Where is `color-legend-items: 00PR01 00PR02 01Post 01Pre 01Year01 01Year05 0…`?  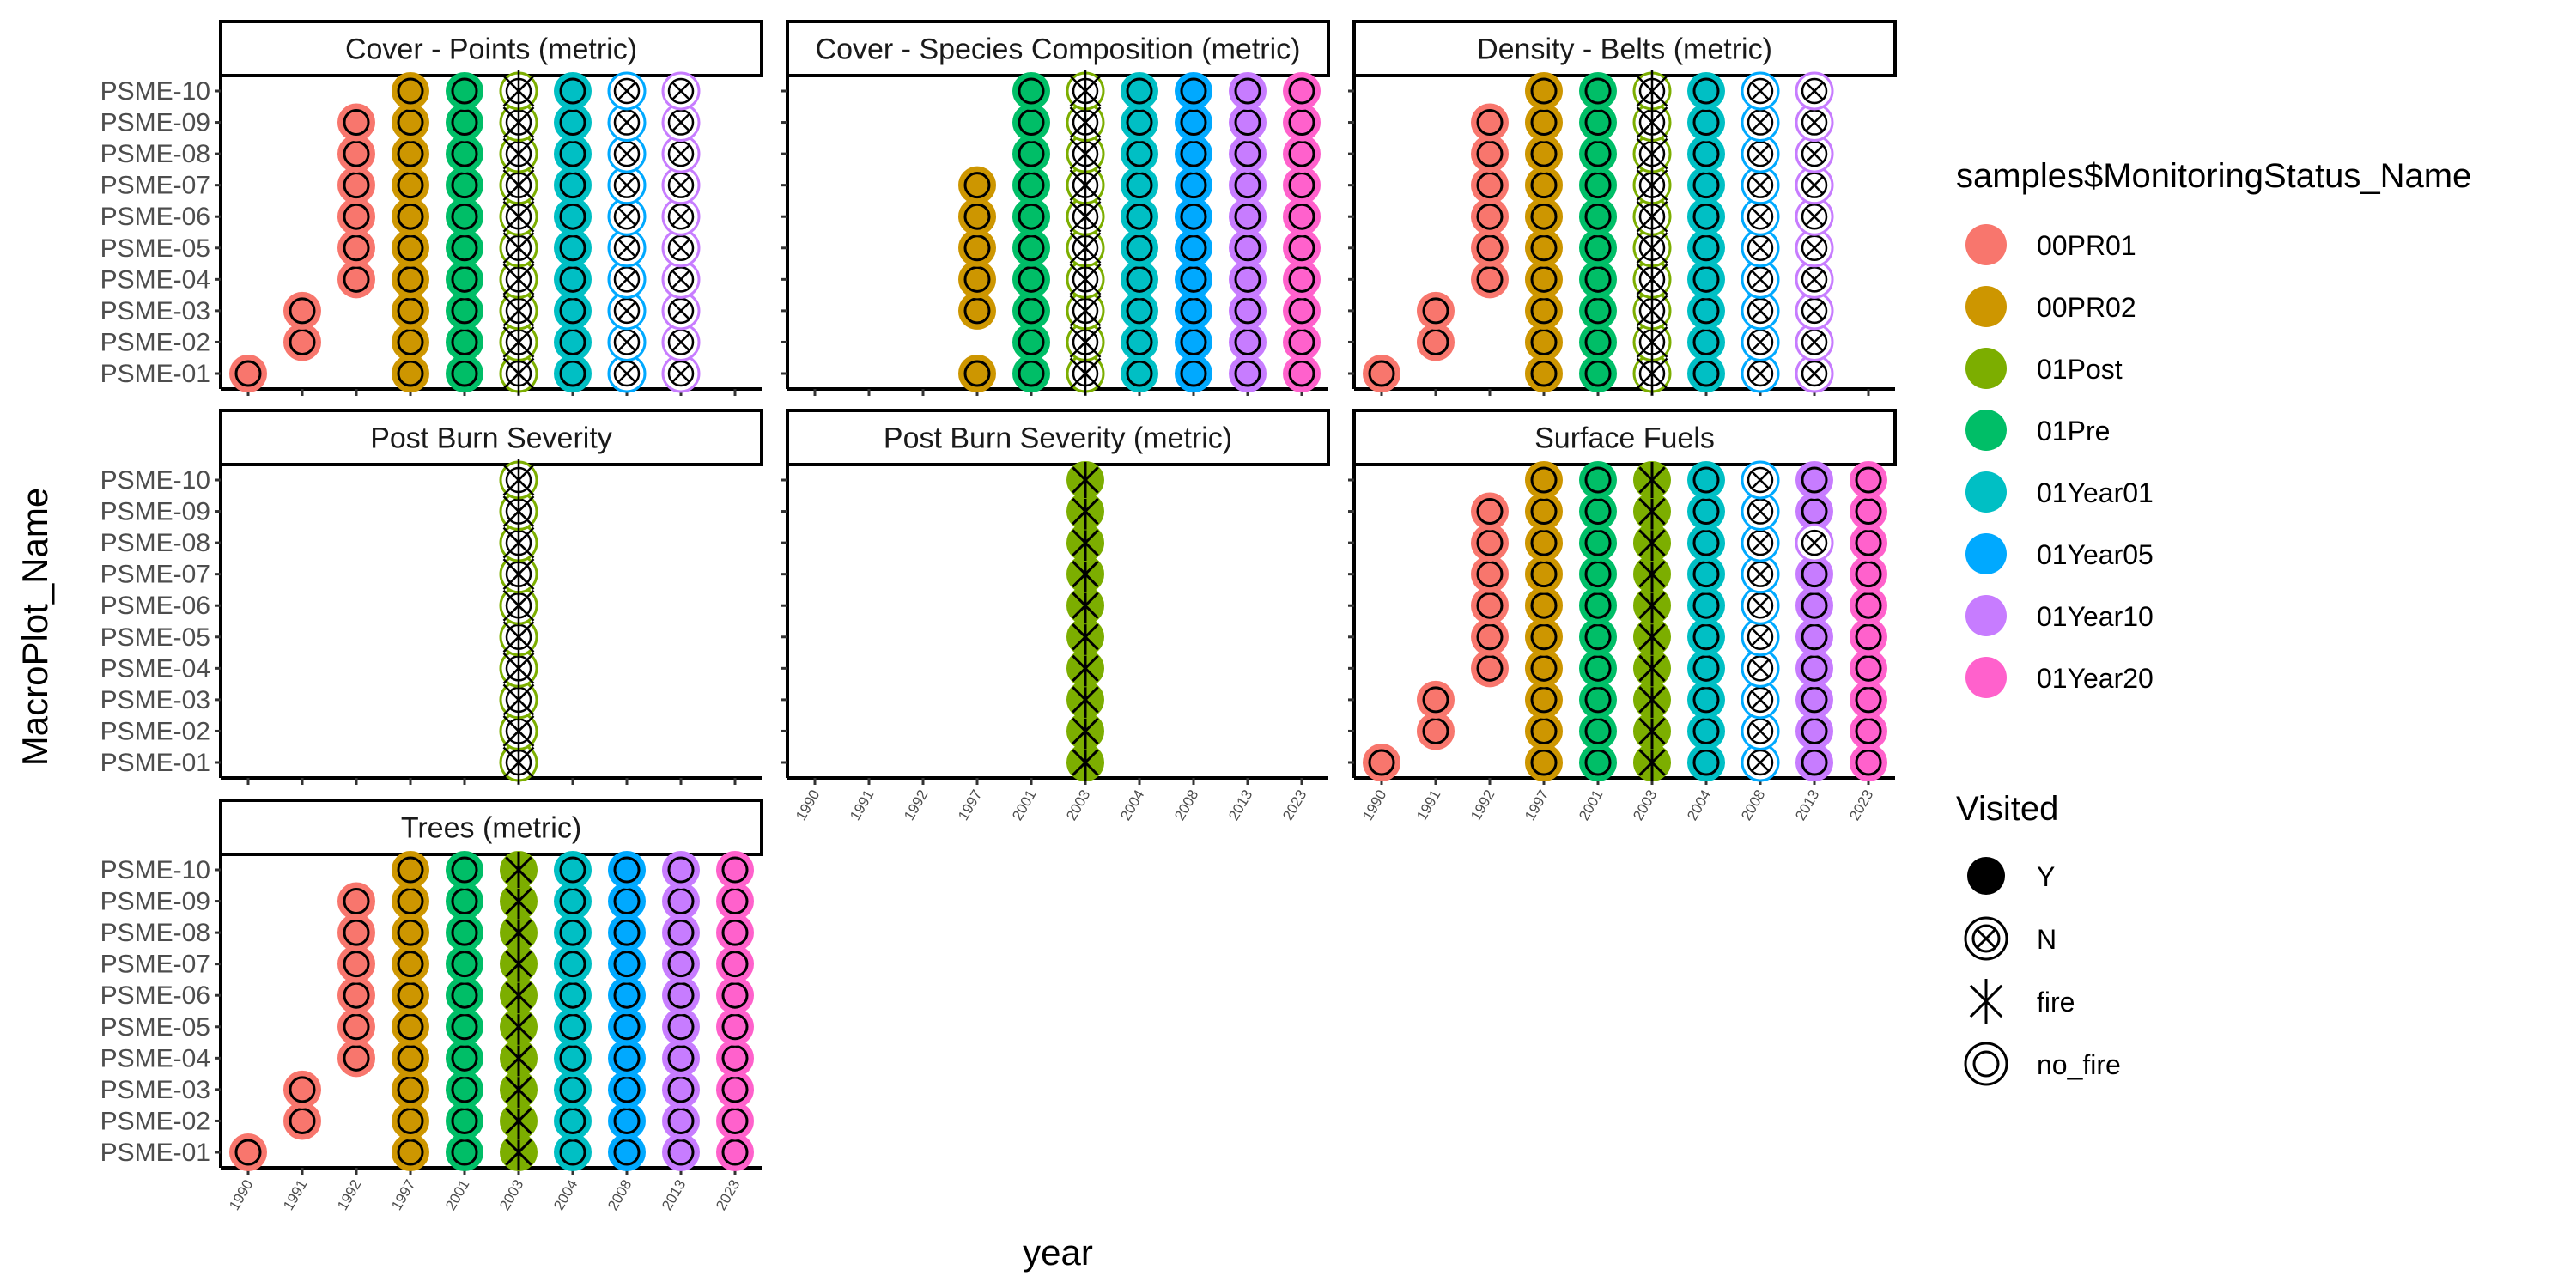
color-legend-items: 00PR01 00PR02 01Post 01Pre 01Year01 01Year05 0… is located at coordinates (2060, 461).